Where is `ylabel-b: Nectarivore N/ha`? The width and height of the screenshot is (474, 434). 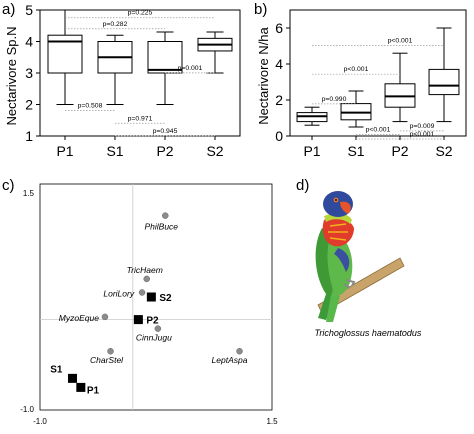 ylabel-b: Nectarivore N/ha is located at coordinates (263, 75).